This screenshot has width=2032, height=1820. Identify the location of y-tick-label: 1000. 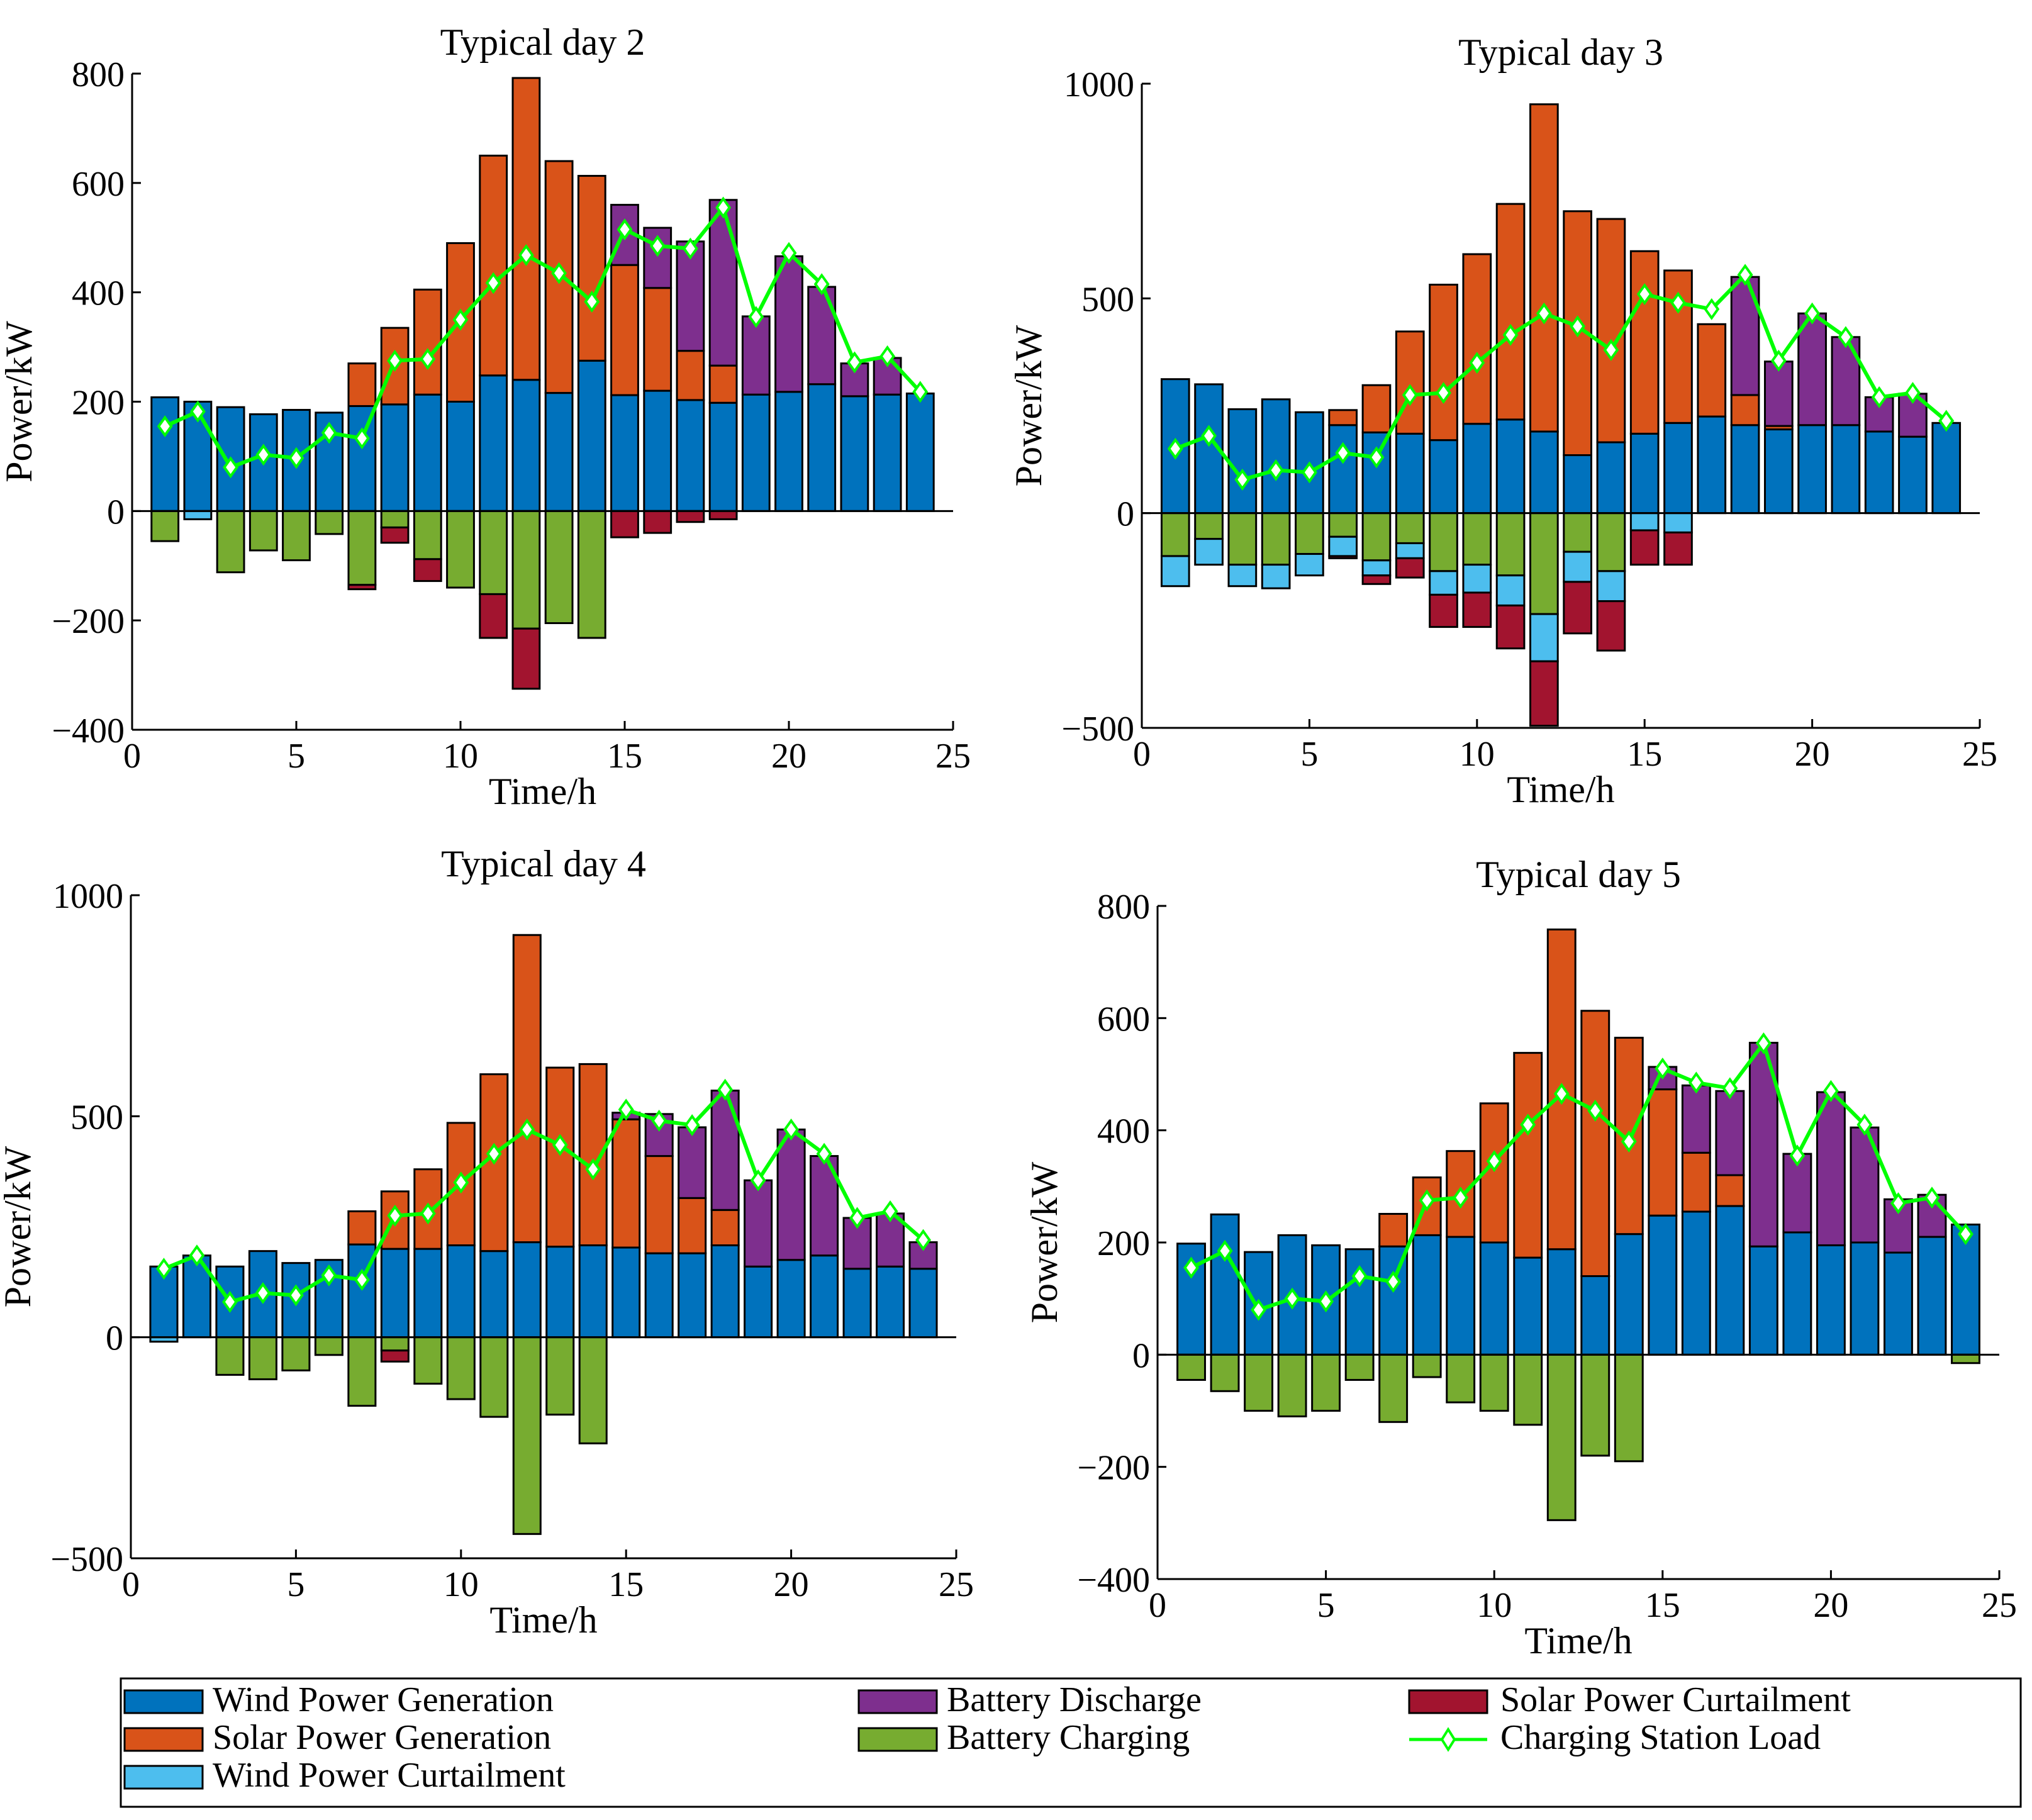
(1099, 84).